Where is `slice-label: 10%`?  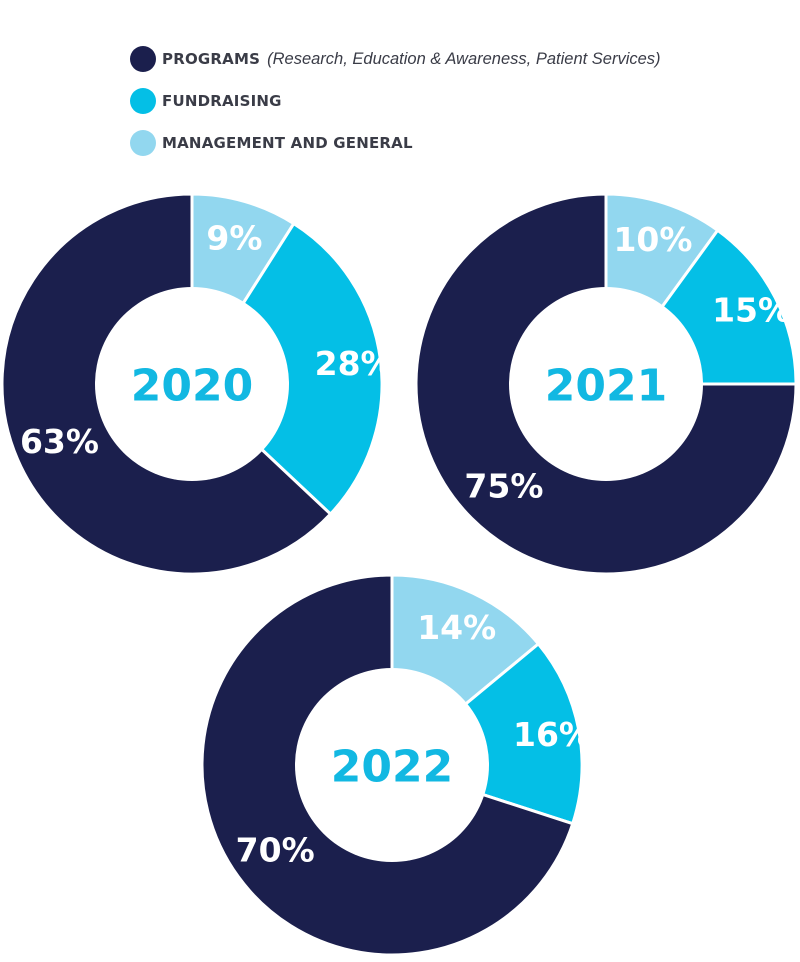 slice-label: 10% is located at coordinates (652, 239).